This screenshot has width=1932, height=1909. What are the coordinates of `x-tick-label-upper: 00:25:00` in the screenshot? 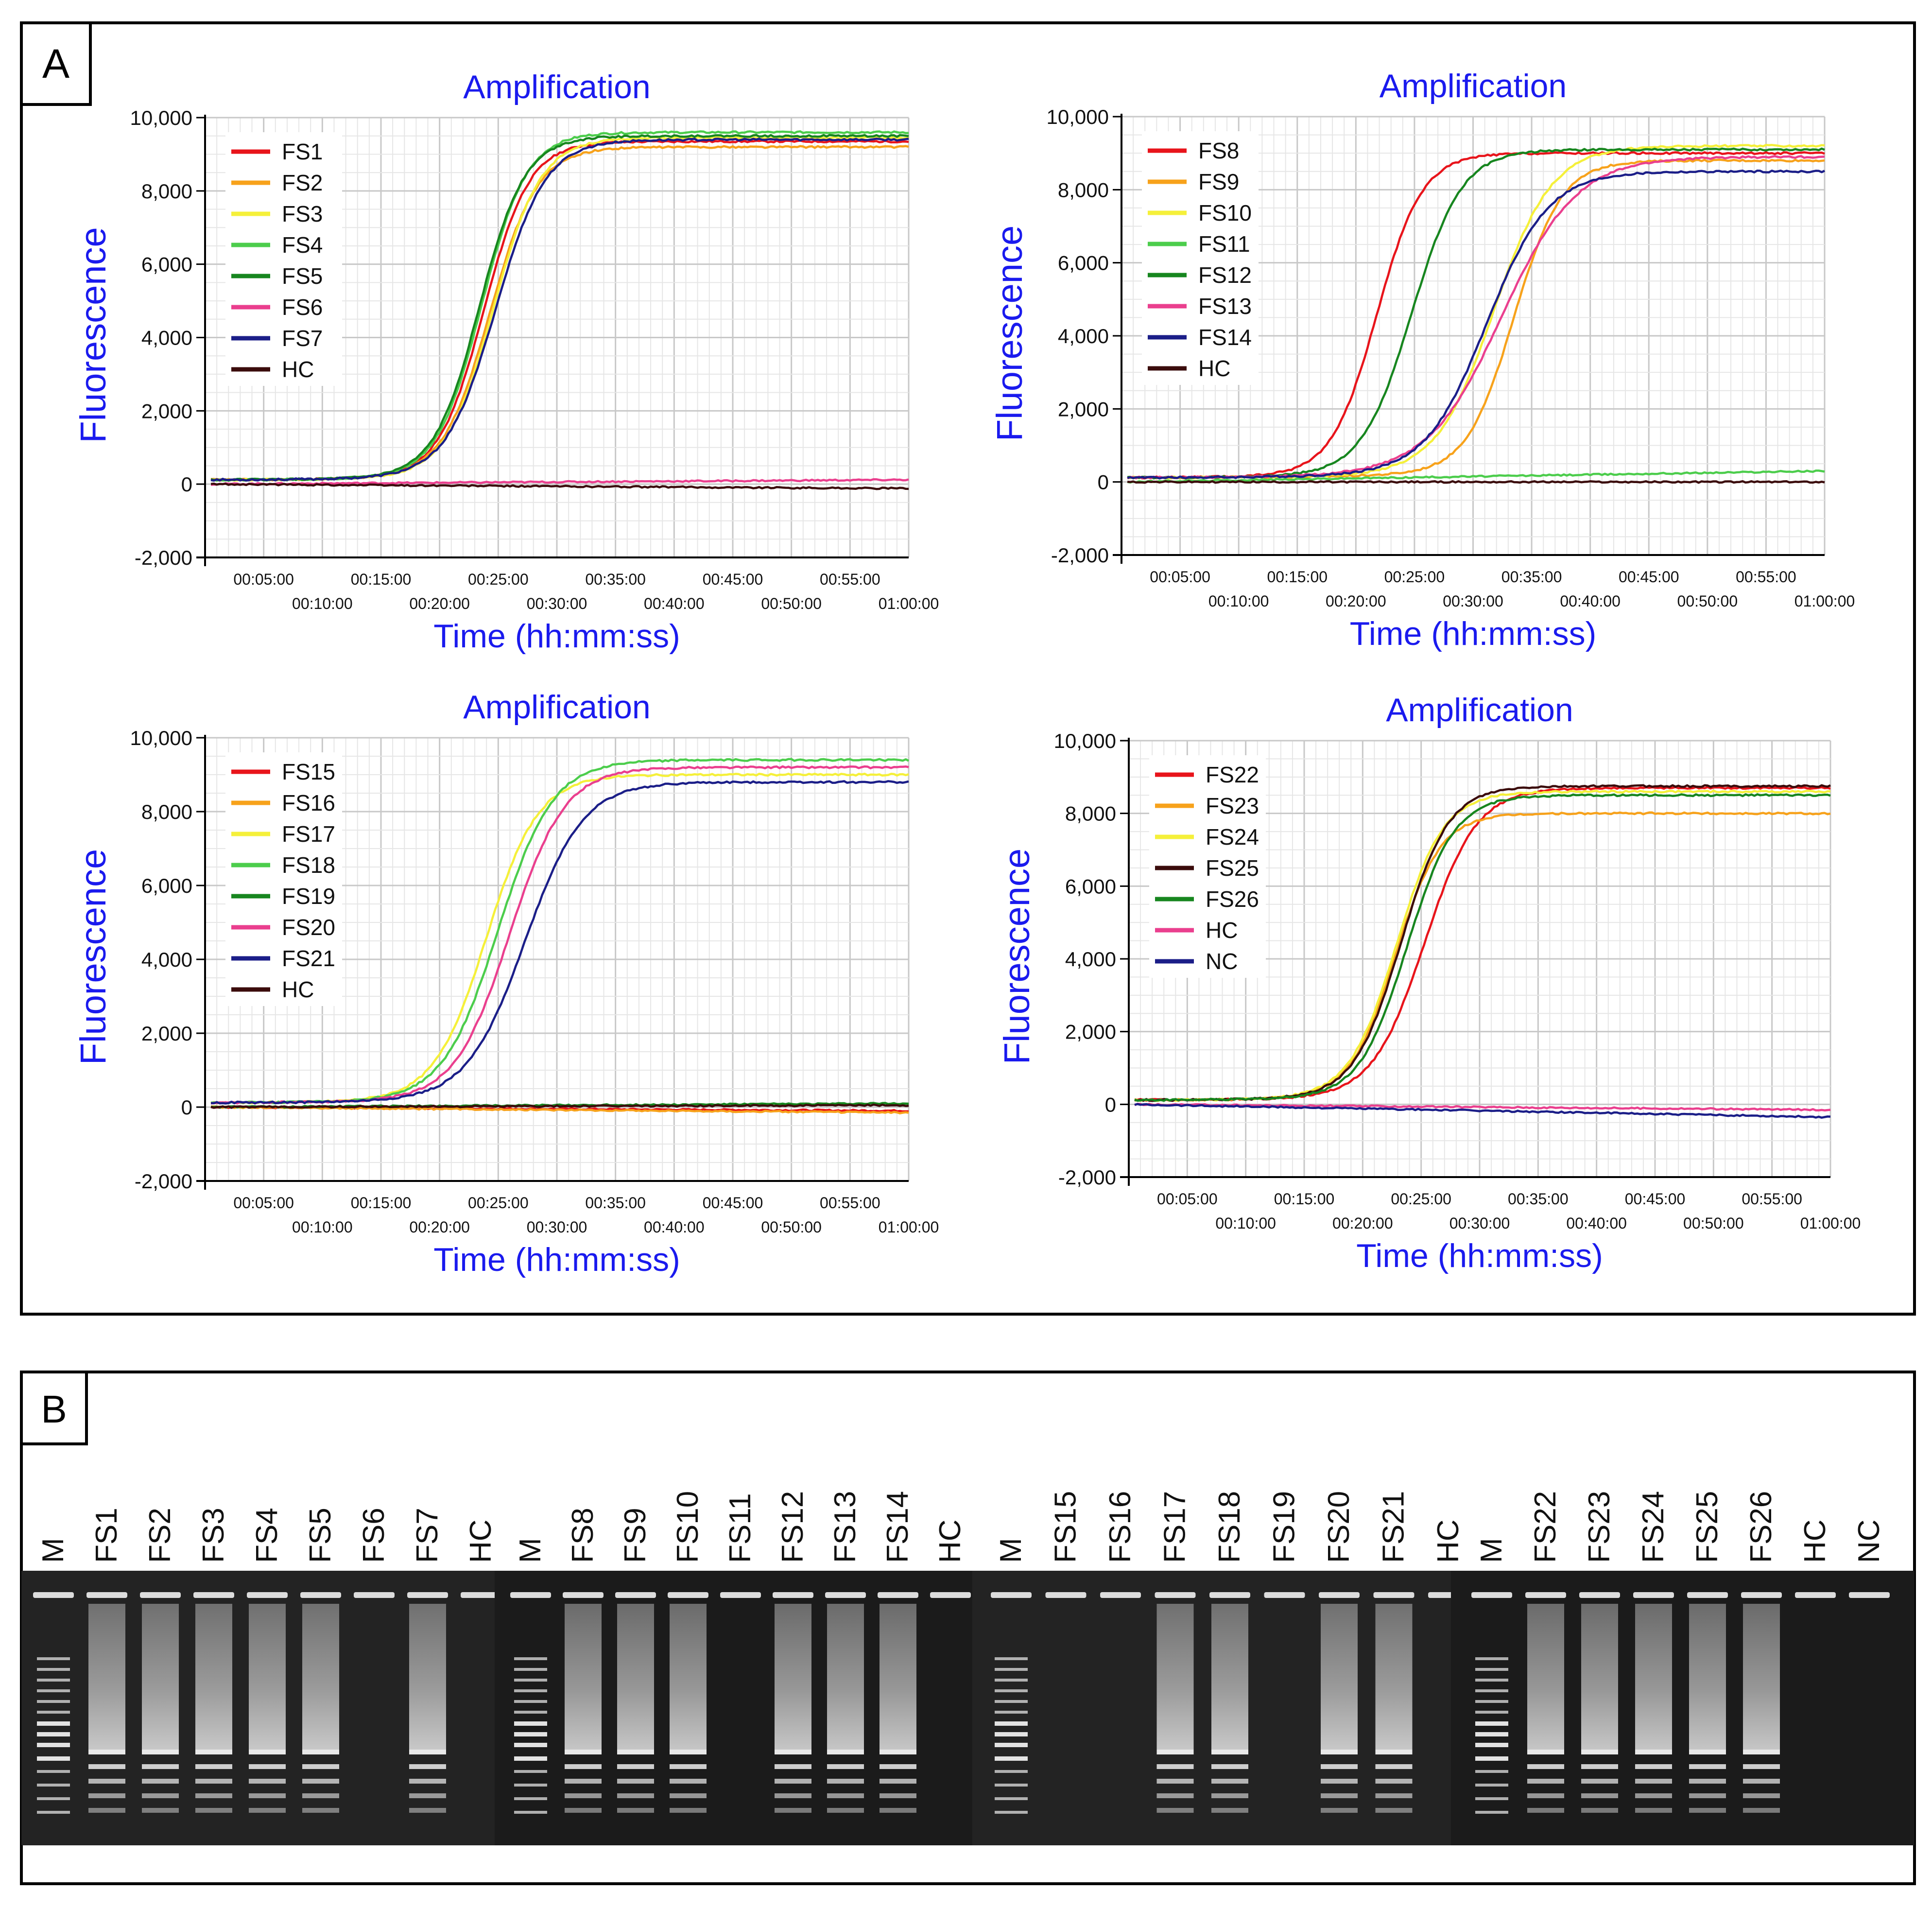 It's located at (498, 1203).